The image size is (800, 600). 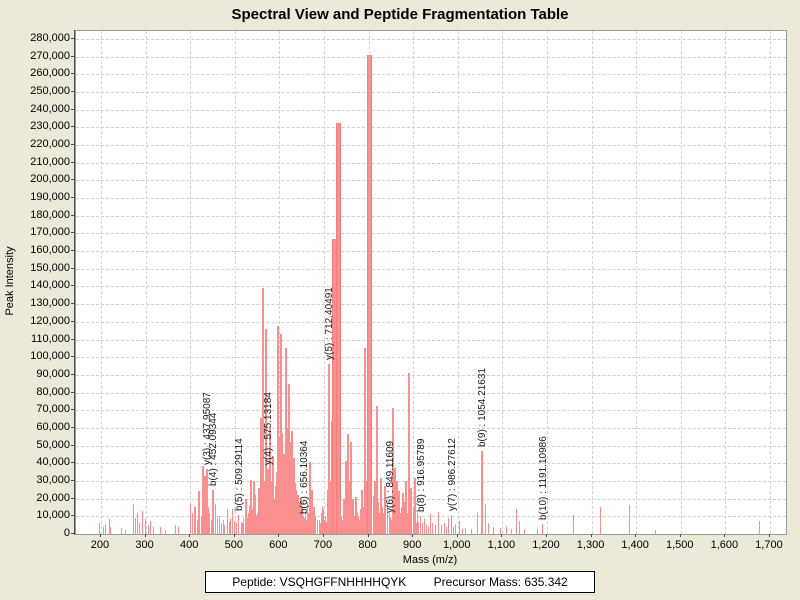 What do you see at coordinates (74, 282) in the screenshot?
I see `y-axis-line` at bounding box center [74, 282].